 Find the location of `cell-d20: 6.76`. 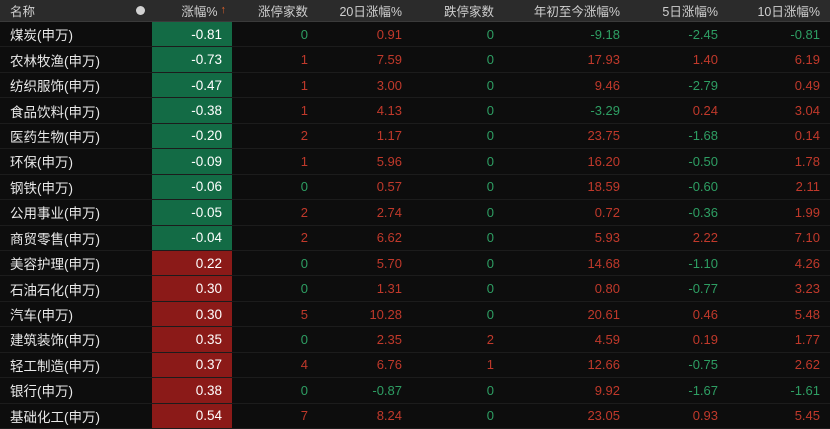

cell-d20: 6.76 is located at coordinates (389, 365).